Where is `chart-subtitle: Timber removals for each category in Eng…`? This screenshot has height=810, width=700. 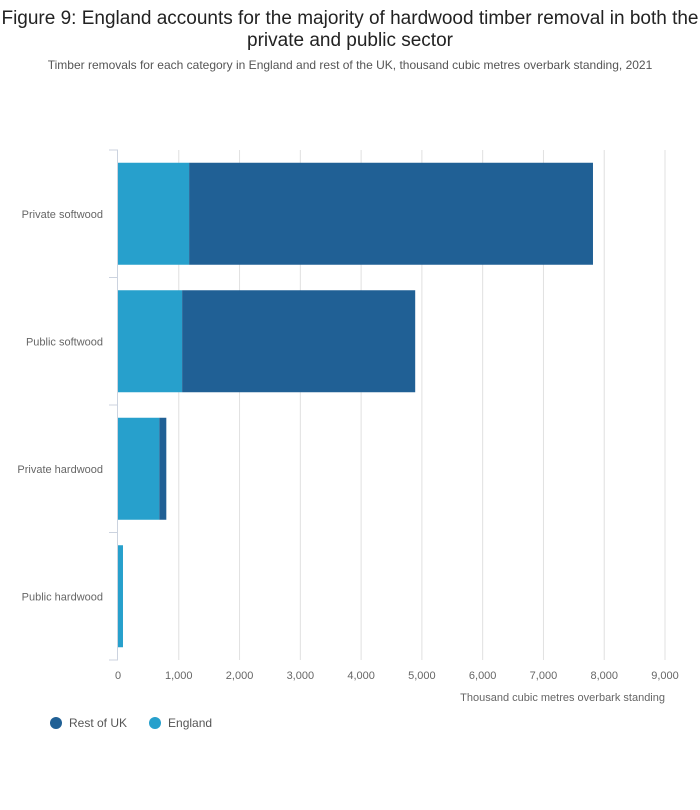
chart-subtitle: Timber removals for each category in Eng… is located at coordinates (350, 65).